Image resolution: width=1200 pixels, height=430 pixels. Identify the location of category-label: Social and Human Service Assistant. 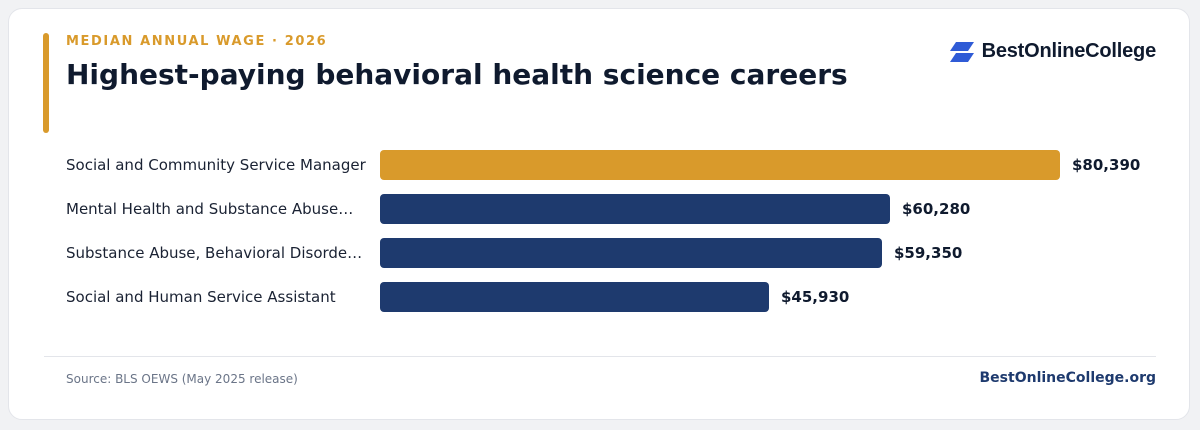
(201, 297).